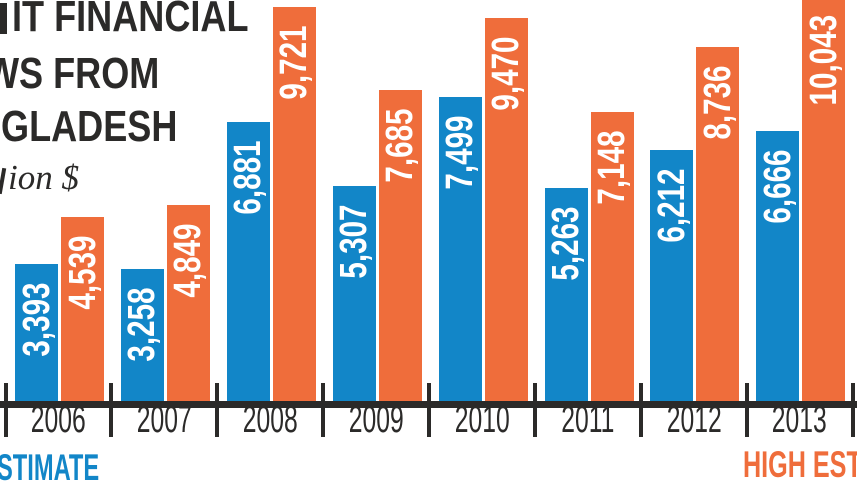 Image resolution: width=857 pixels, height=482 pixels. I want to click on x-axis-year-2013: 2013, so click(800, 420).